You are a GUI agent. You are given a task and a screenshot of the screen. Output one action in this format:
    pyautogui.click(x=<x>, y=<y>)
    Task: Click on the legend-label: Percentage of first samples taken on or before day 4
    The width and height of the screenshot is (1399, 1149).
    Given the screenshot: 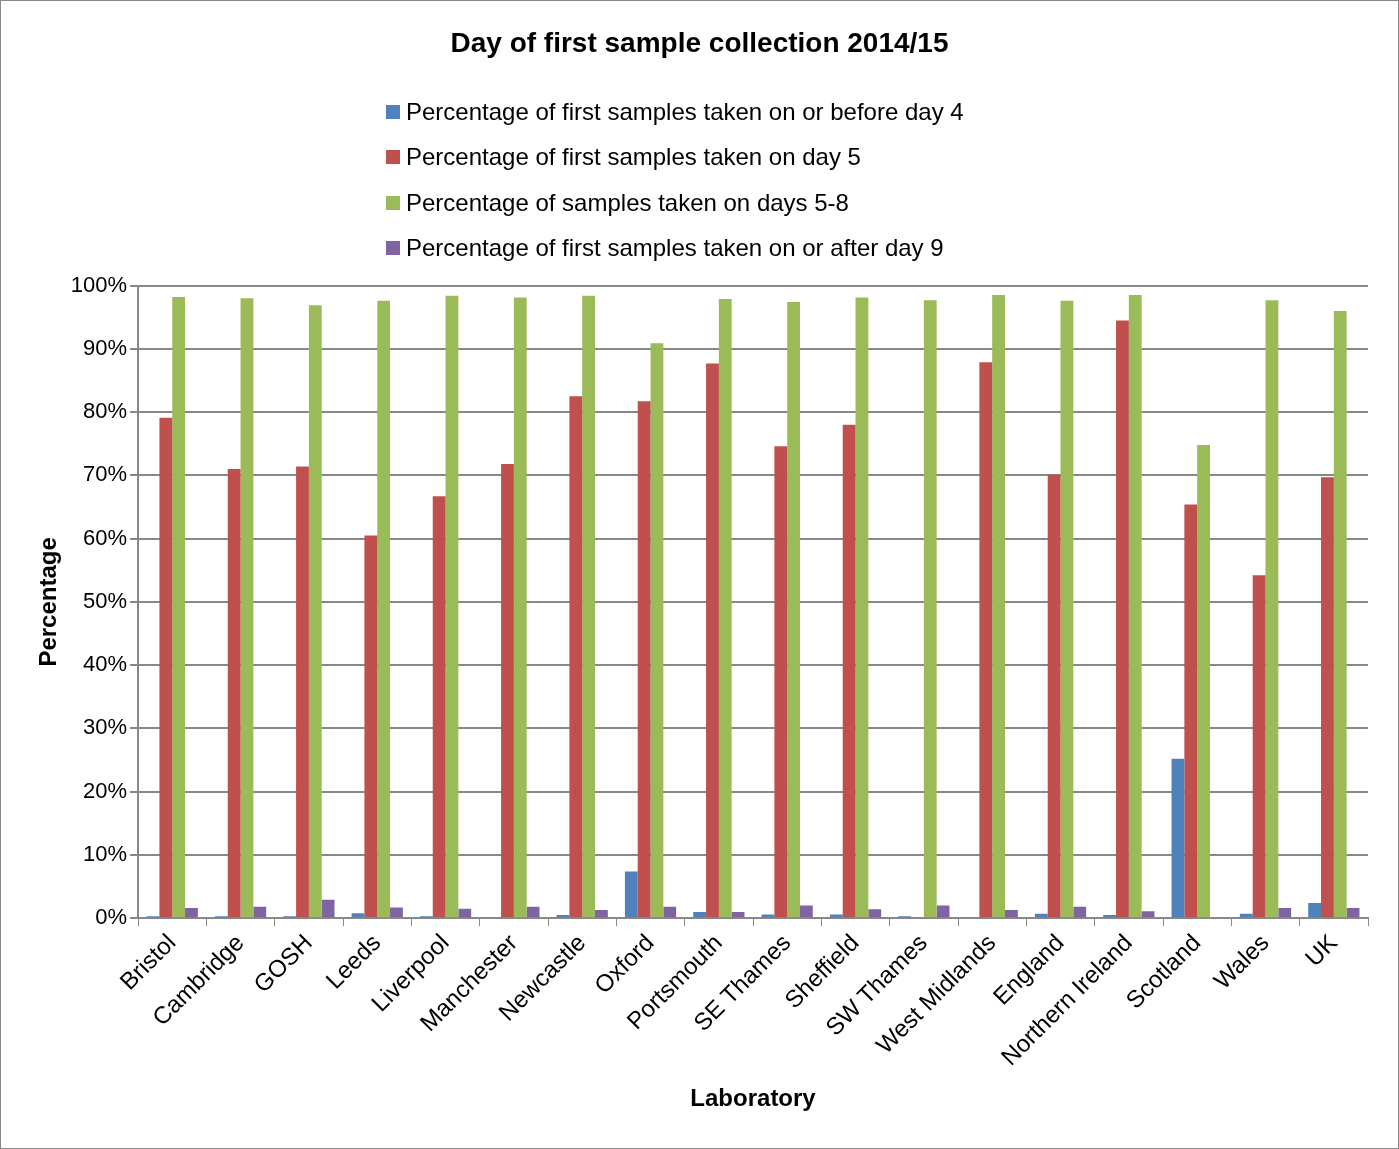 What is the action you would take?
    pyautogui.click(x=685, y=111)
    